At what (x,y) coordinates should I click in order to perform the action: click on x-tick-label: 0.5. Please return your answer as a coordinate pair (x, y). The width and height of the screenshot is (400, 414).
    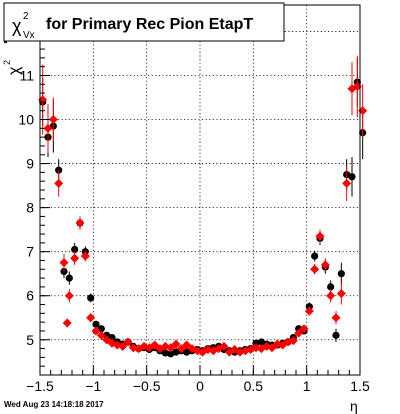
    Looking at the image, I should click on (254, 386).